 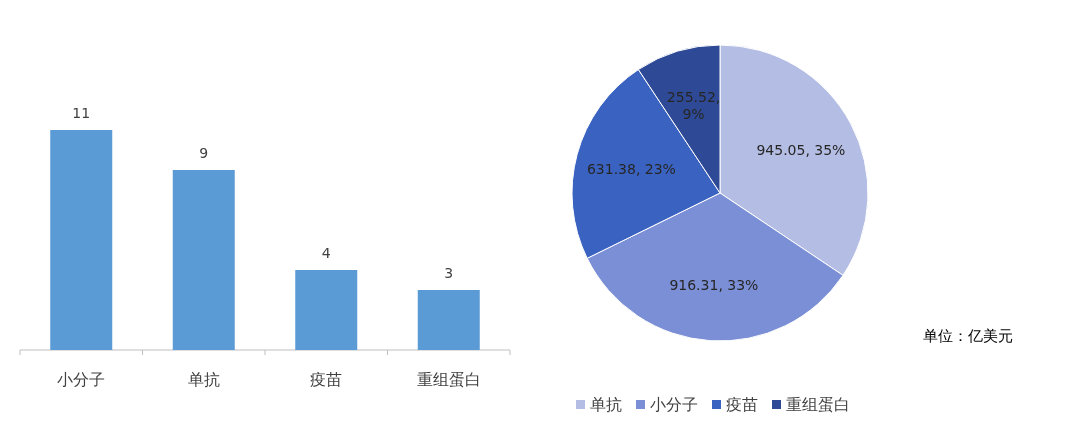 What do you see at coordinates (81, 113) in the screenshot?
I see `data-label: 11` at bounding box center [81, 113].